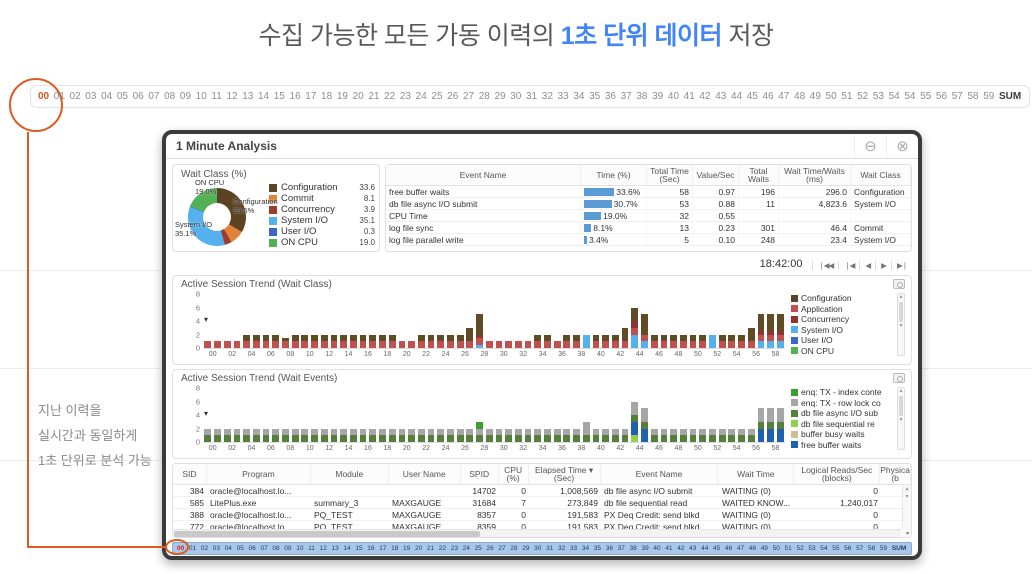 The width and height of the screenshot is (1032, 574). I want to click on scroll-up-icon: ▴, so click(901, 391).